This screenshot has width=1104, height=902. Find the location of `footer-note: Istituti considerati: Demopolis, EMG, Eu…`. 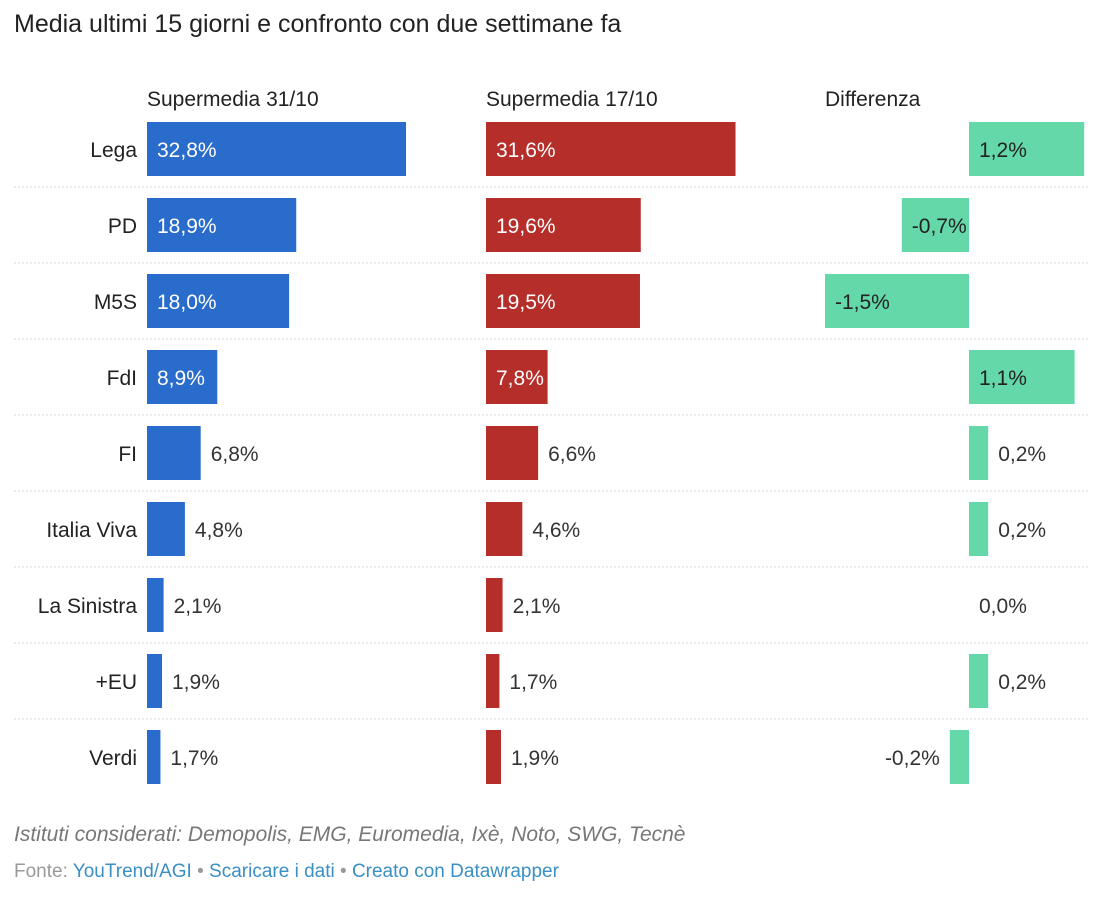

footer-note: Istituti considerati: Demopolis, EMG, Eu… is located at coordinates (350, 834).